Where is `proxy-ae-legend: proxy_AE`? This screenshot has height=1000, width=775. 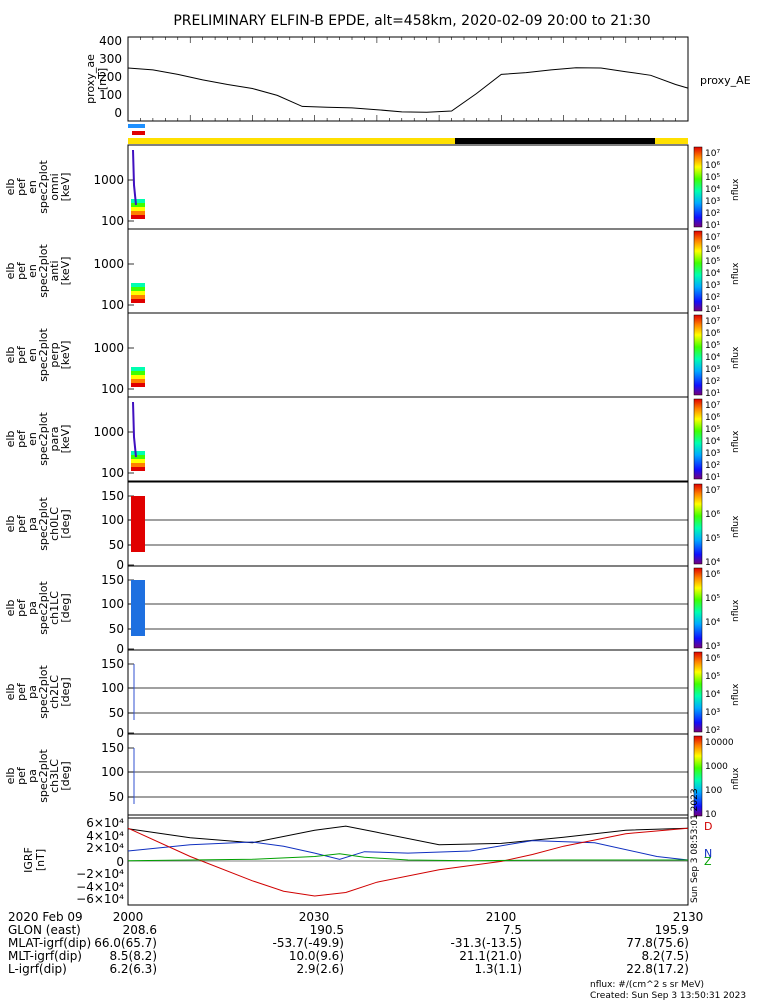
proxy-ae-legend: proxy_AE is located at coordinates (725, 80).